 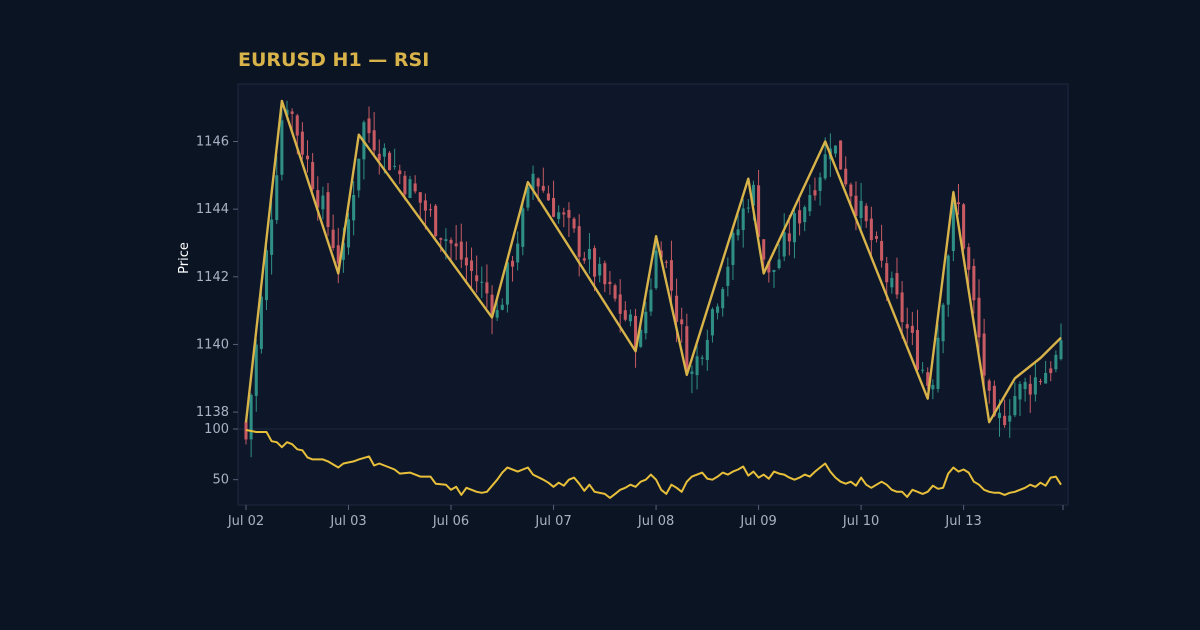 I want to click on x-tick-label: Jul 02, so click(x=245, y=521).